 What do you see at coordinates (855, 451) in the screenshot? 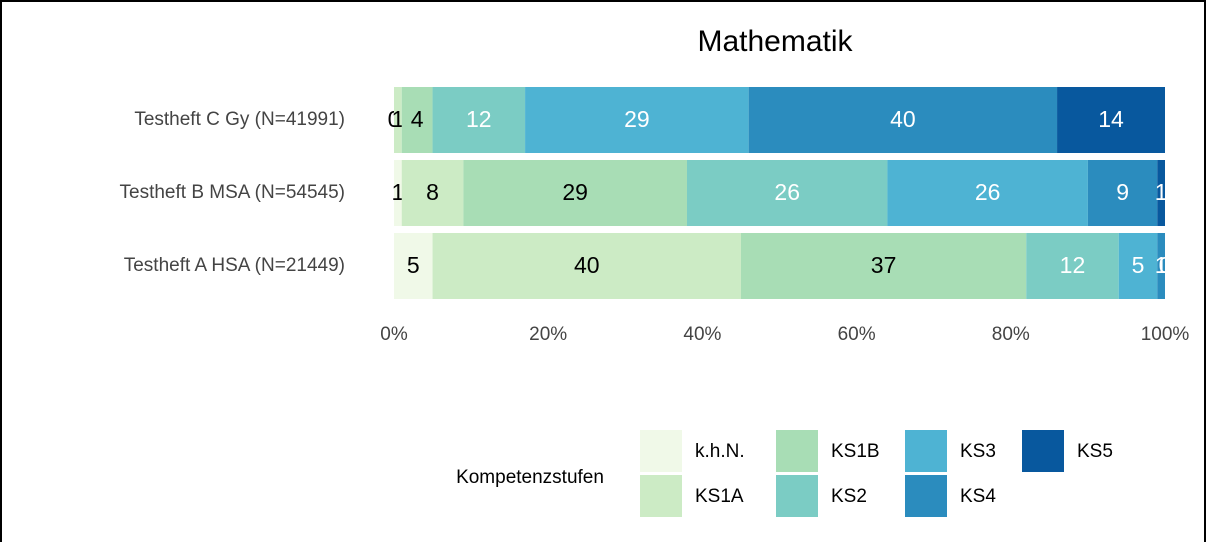
I see `legend-label: KS1B` at bounding box center [855, 451].